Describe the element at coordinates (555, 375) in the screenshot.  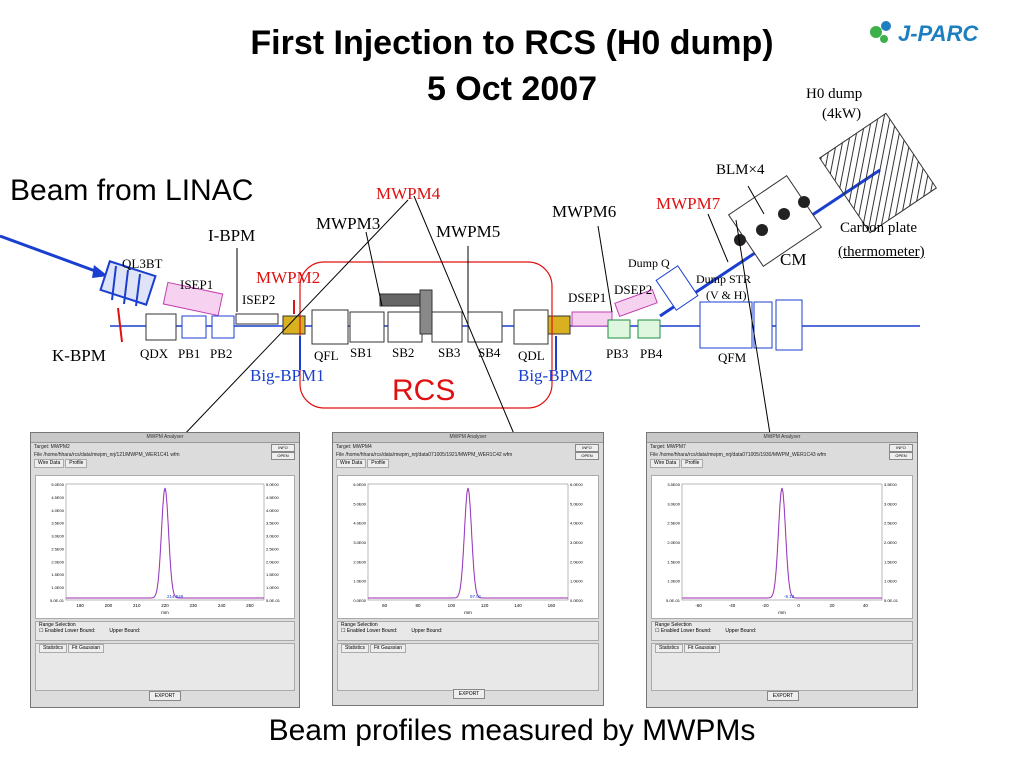
I see `label-big-bpm2: Big-BPM2` at that location.